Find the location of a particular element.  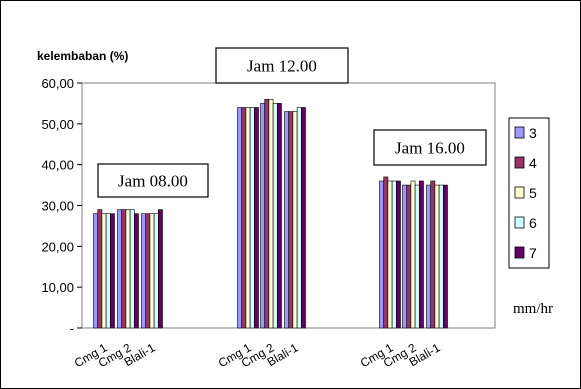

group-label: Jam 08.00 is located at coordinates (153, 181).